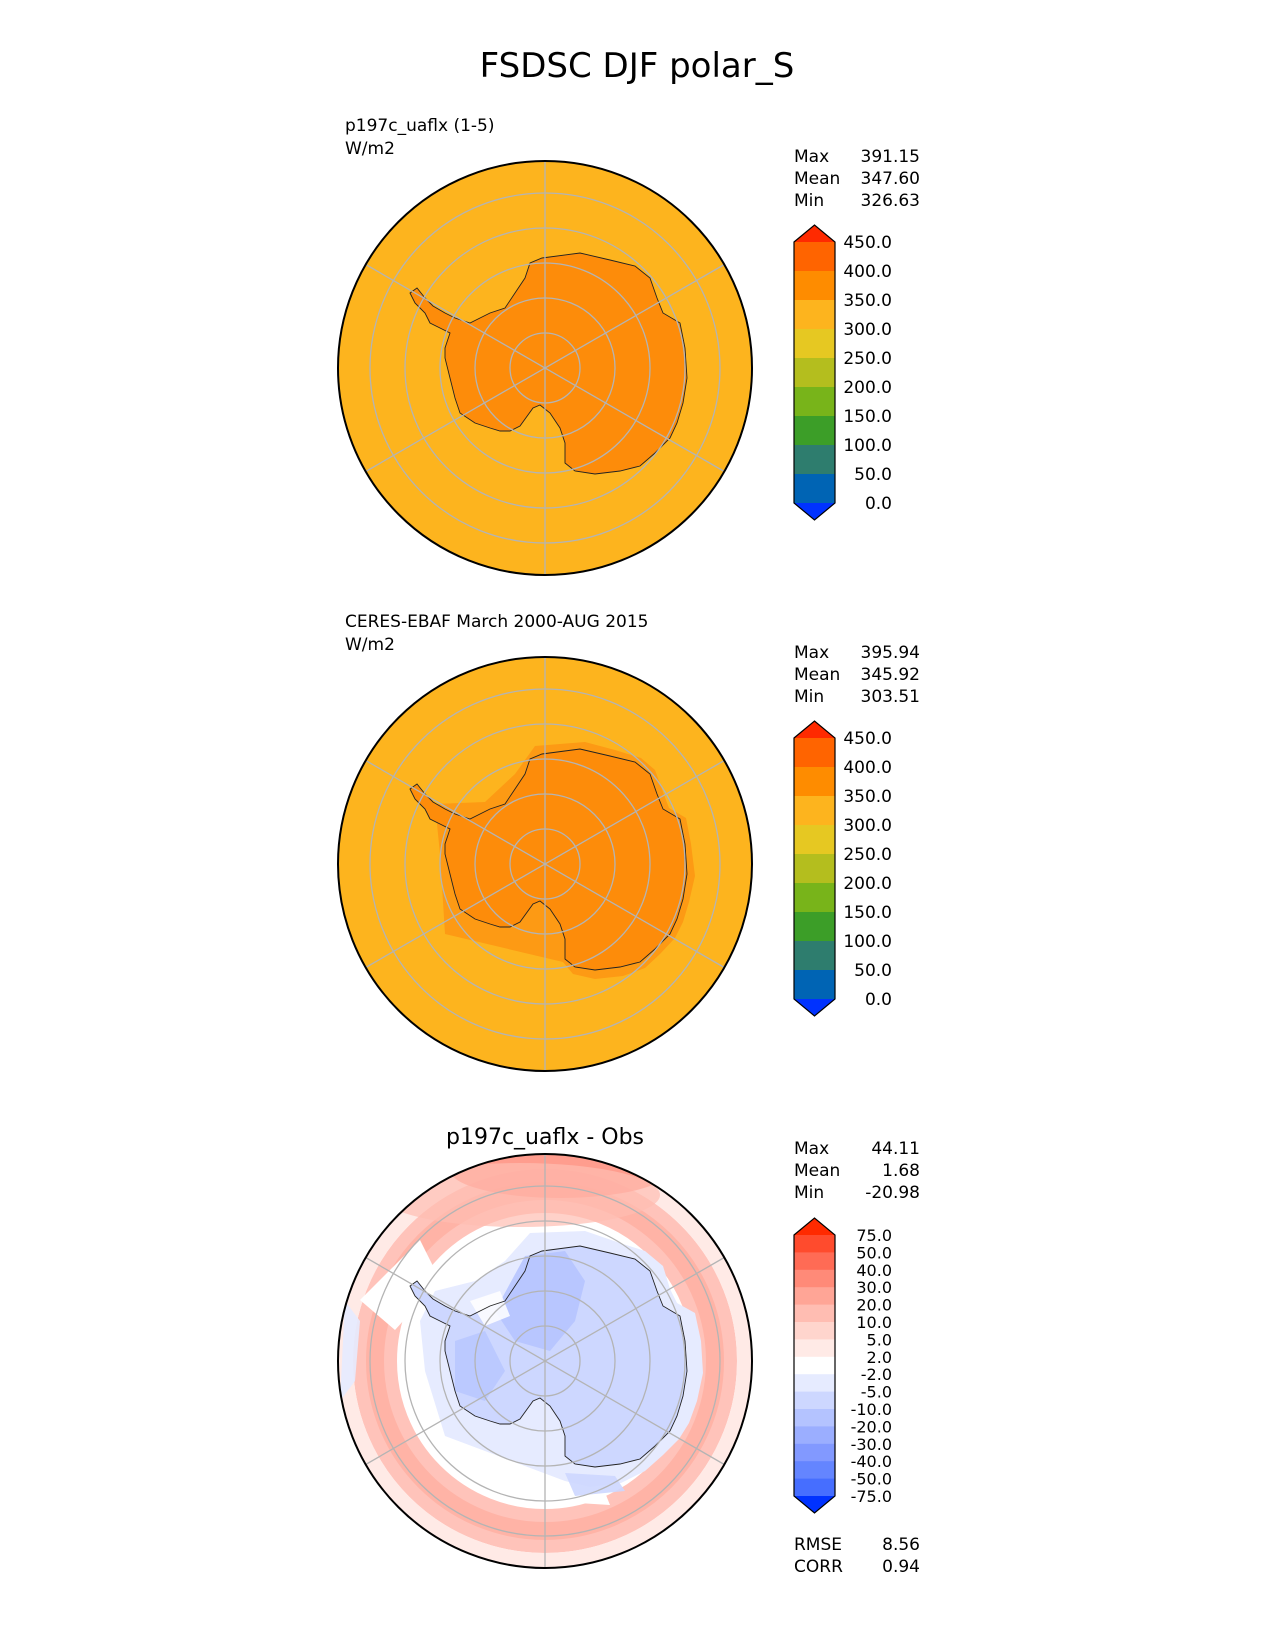  Describe the element at coordinates (871, 1444) in the screenshot. I see `colorbar-tick-label: -30.0` at that location.